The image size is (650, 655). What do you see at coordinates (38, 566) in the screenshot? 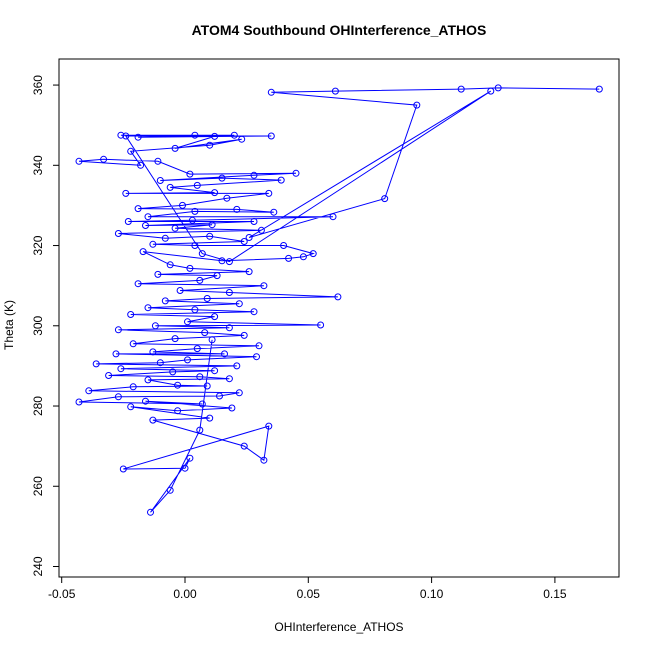
I see `y-tick-label: 240` at bounding box center [38, 566].